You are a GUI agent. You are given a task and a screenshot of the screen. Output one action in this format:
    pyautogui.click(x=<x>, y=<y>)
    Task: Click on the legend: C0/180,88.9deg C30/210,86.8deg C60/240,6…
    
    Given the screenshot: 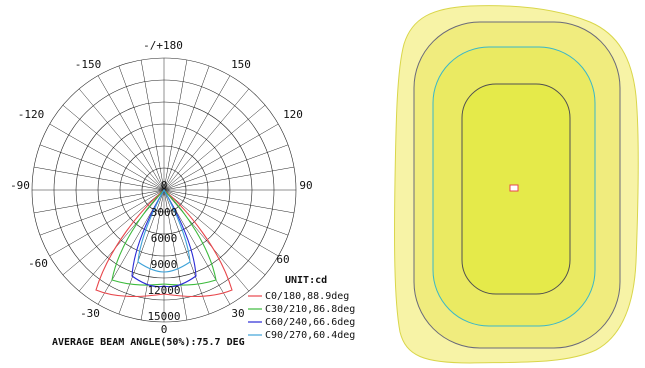 What is the action you would take?
    pyautogui.click(x=301, y=316)
    